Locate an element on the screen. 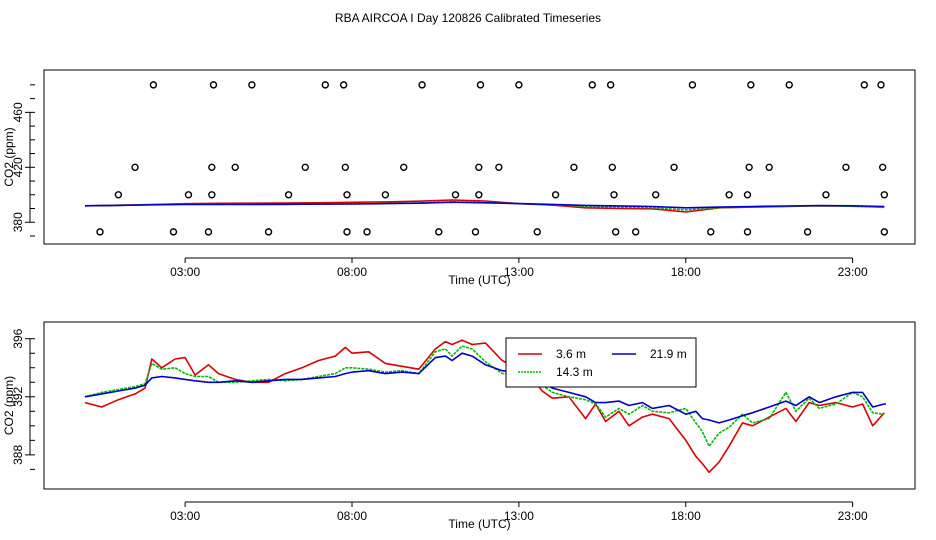  legend: 3.6 m 14.3 m 21.9 m is located at coordinates (601, 362).